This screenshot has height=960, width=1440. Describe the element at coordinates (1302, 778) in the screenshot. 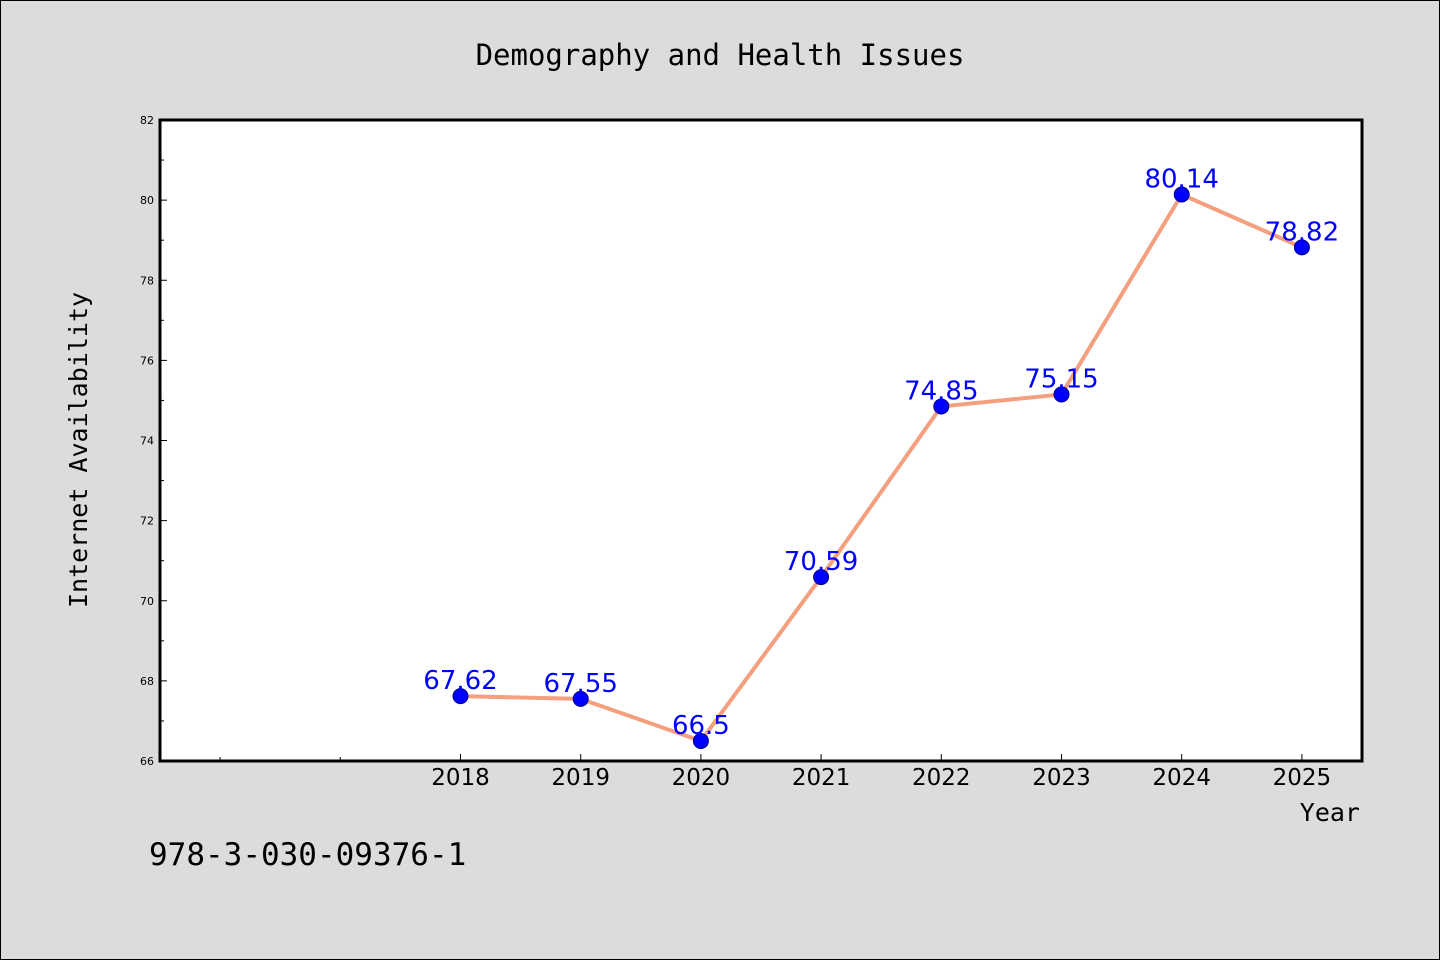

I see `x-tick-label: 2025` at that location.